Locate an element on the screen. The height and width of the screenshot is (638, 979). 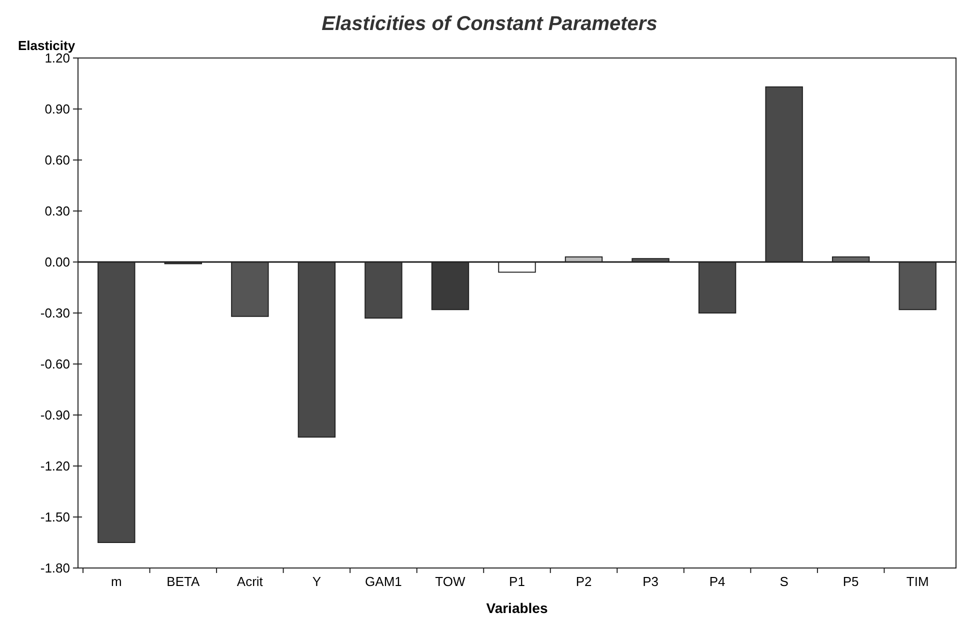
x-tick-label: P2 is located at coordinates (584, 581).